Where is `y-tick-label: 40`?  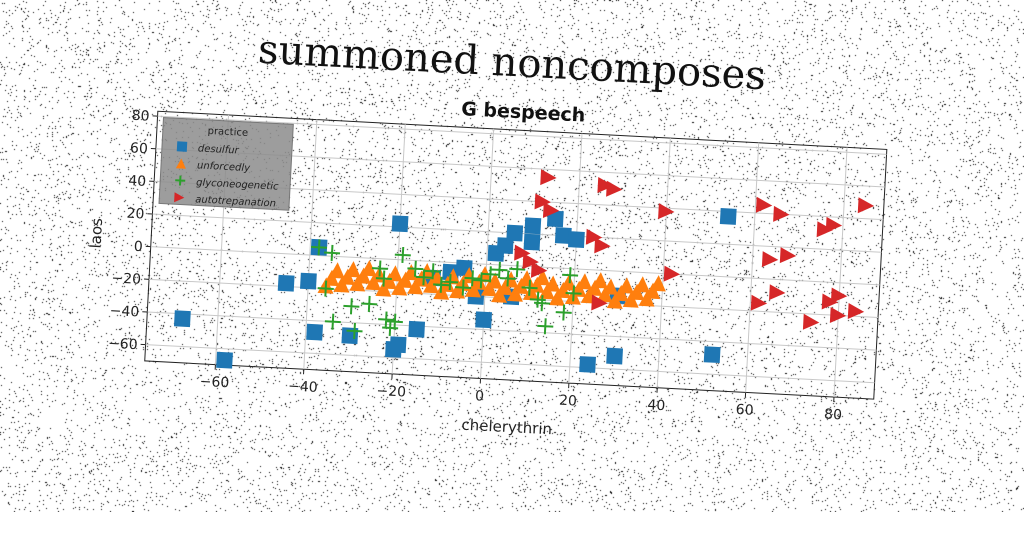
y-tick-label: 40 is located at coordinates (137, 181).